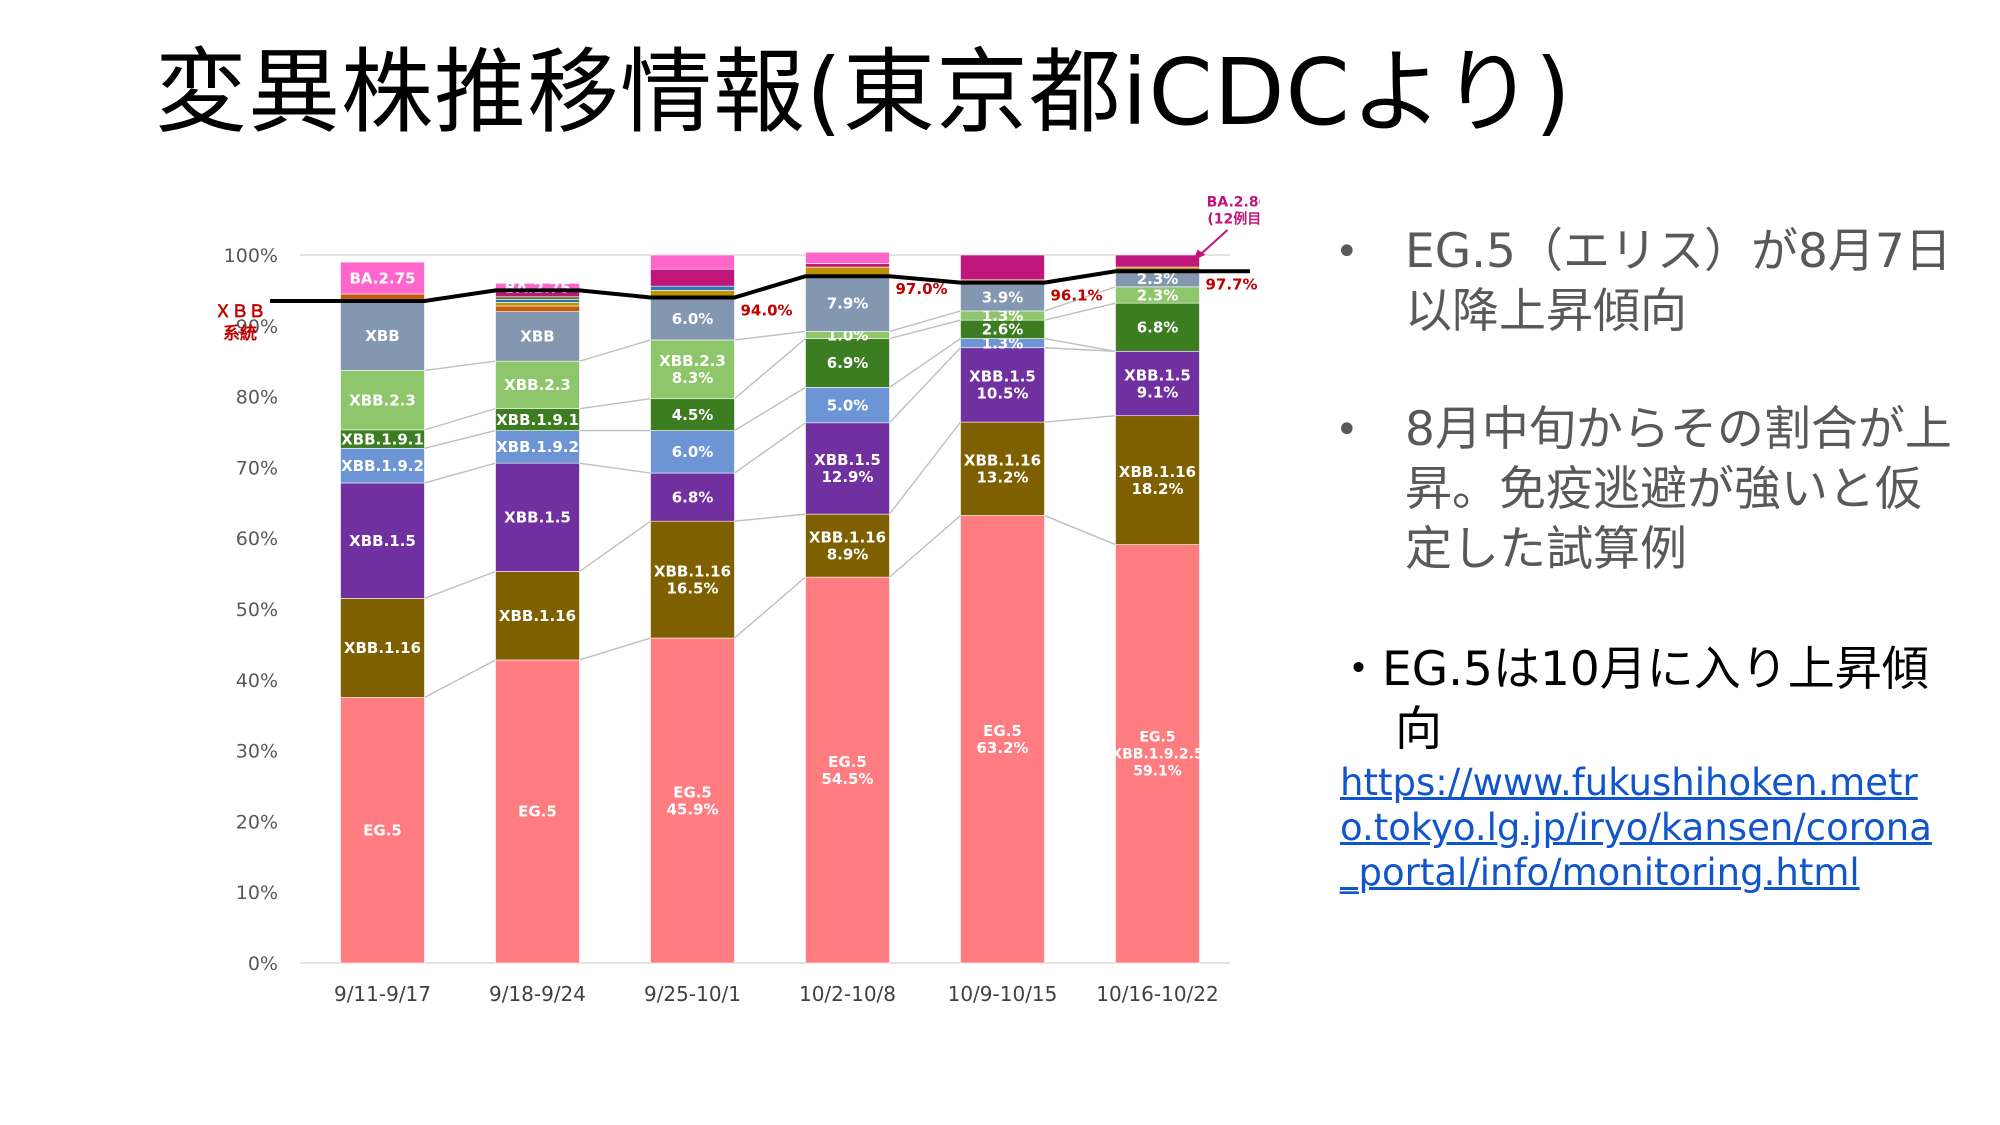  I want to click on eg5-note: ・EG.5は10月に入り上昇傾向, so click(1635, 700).